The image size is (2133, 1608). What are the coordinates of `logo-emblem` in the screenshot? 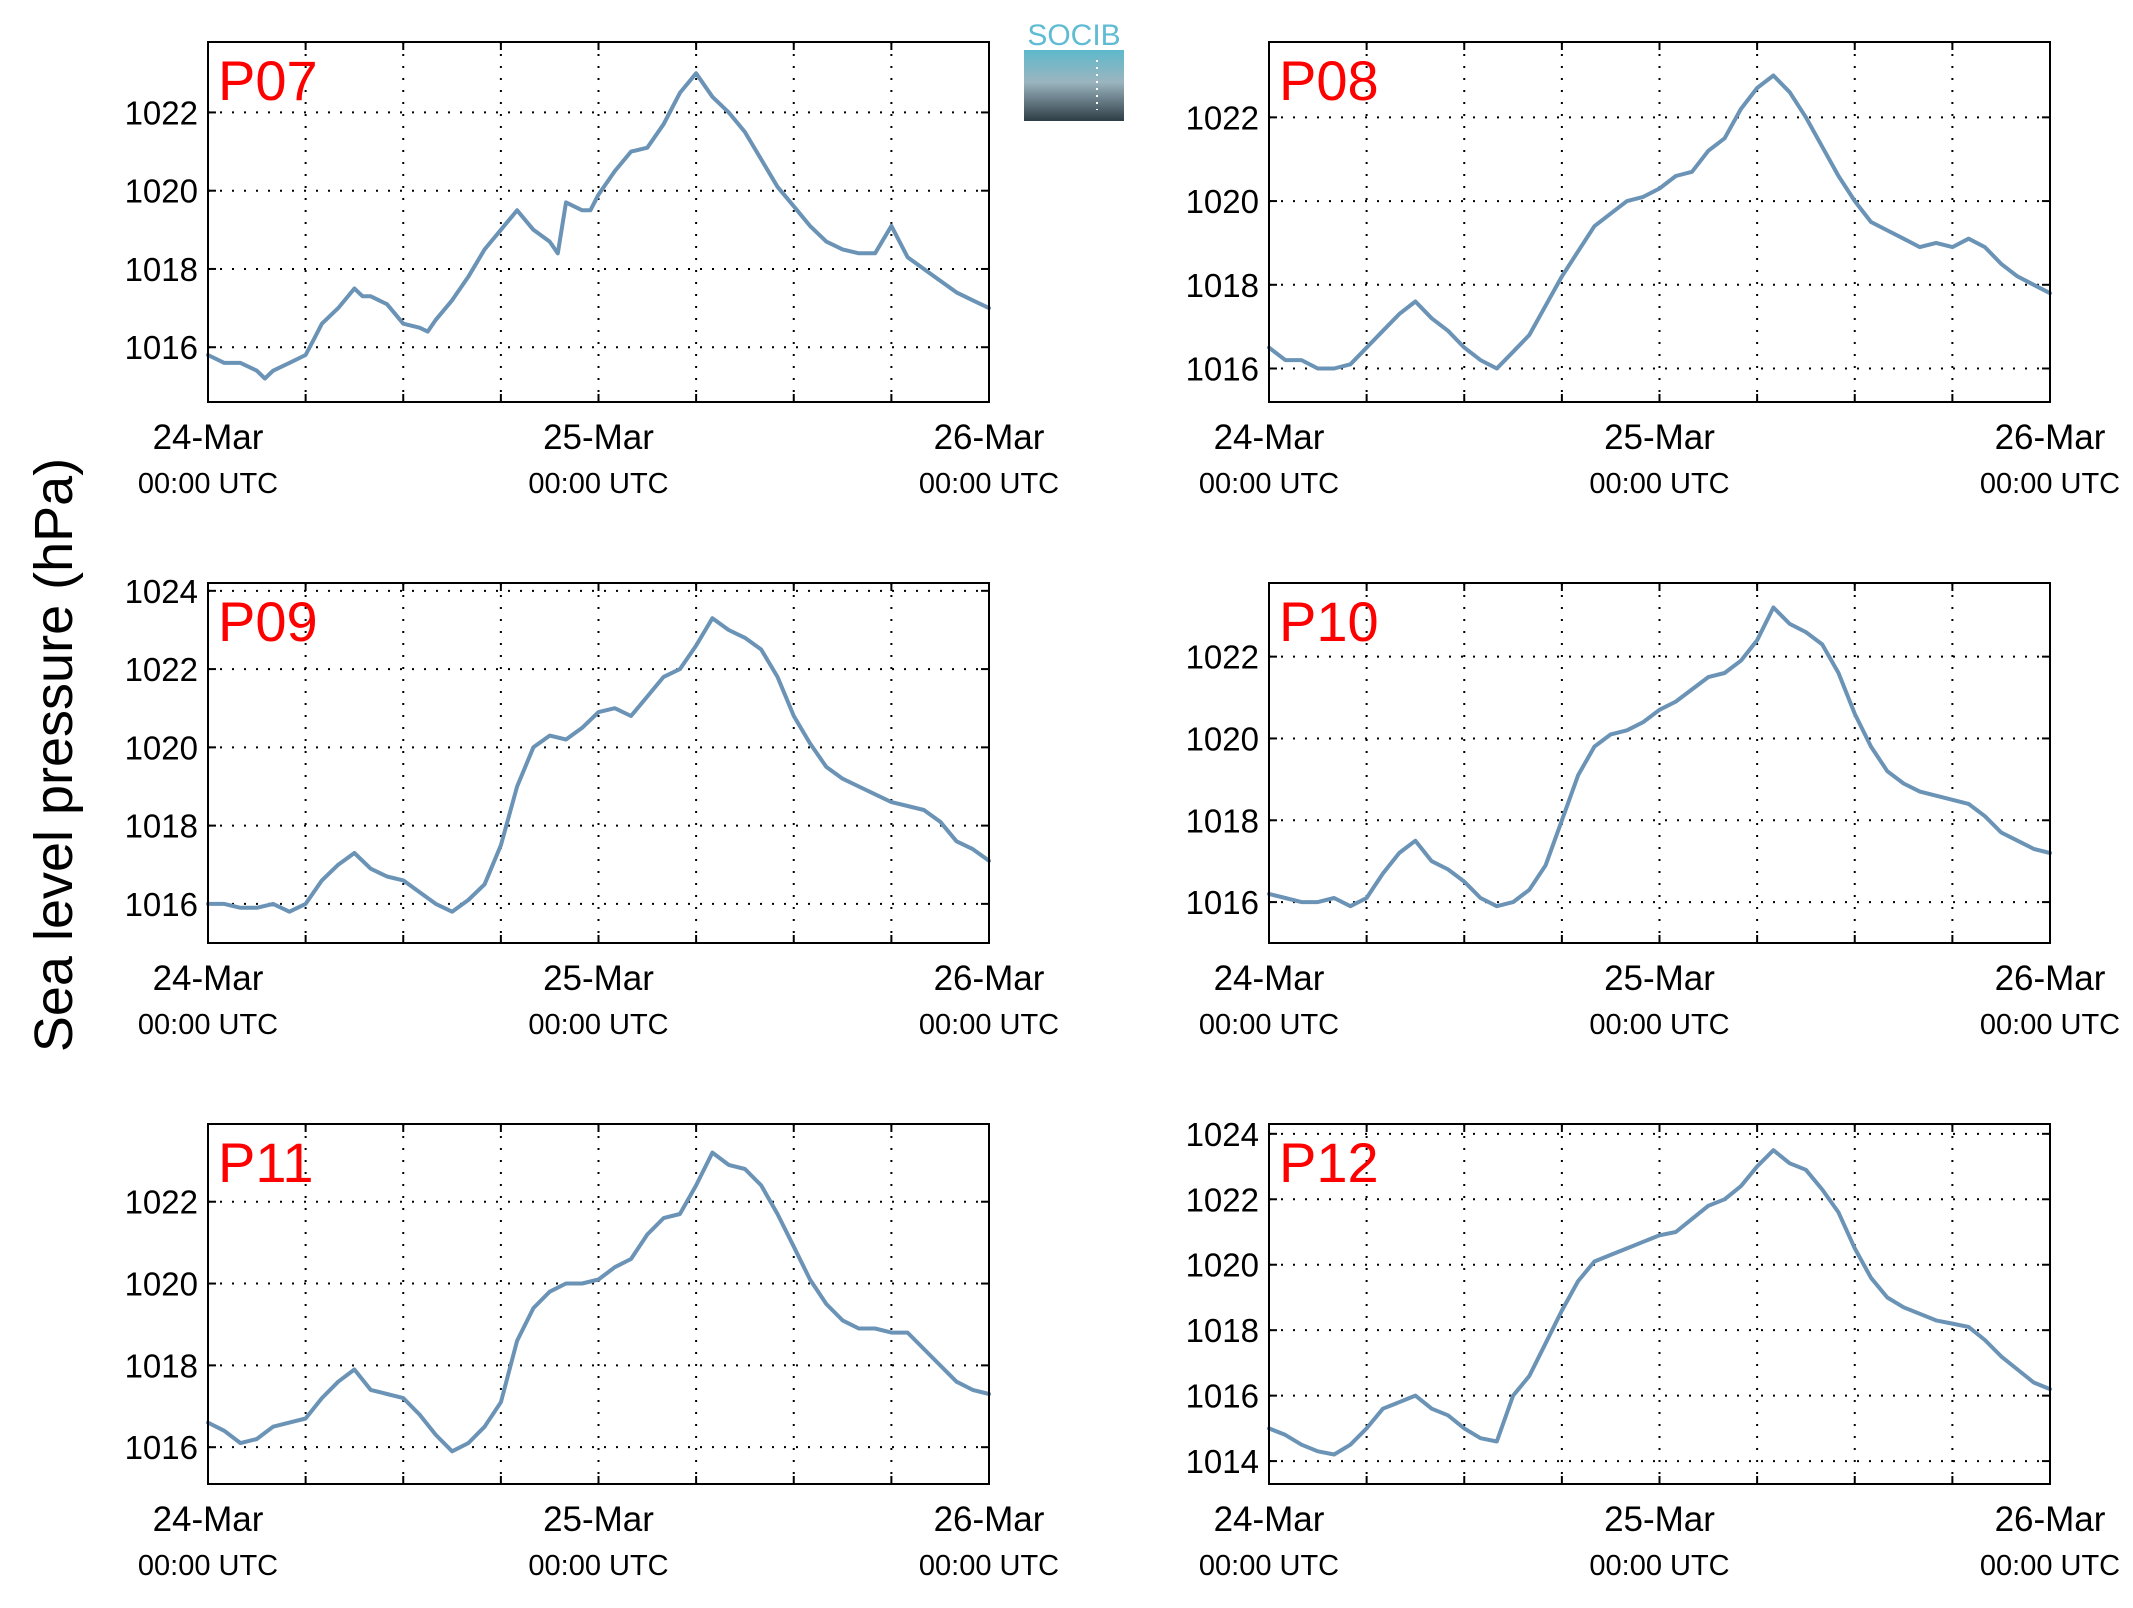 It's located at (1074, 85).